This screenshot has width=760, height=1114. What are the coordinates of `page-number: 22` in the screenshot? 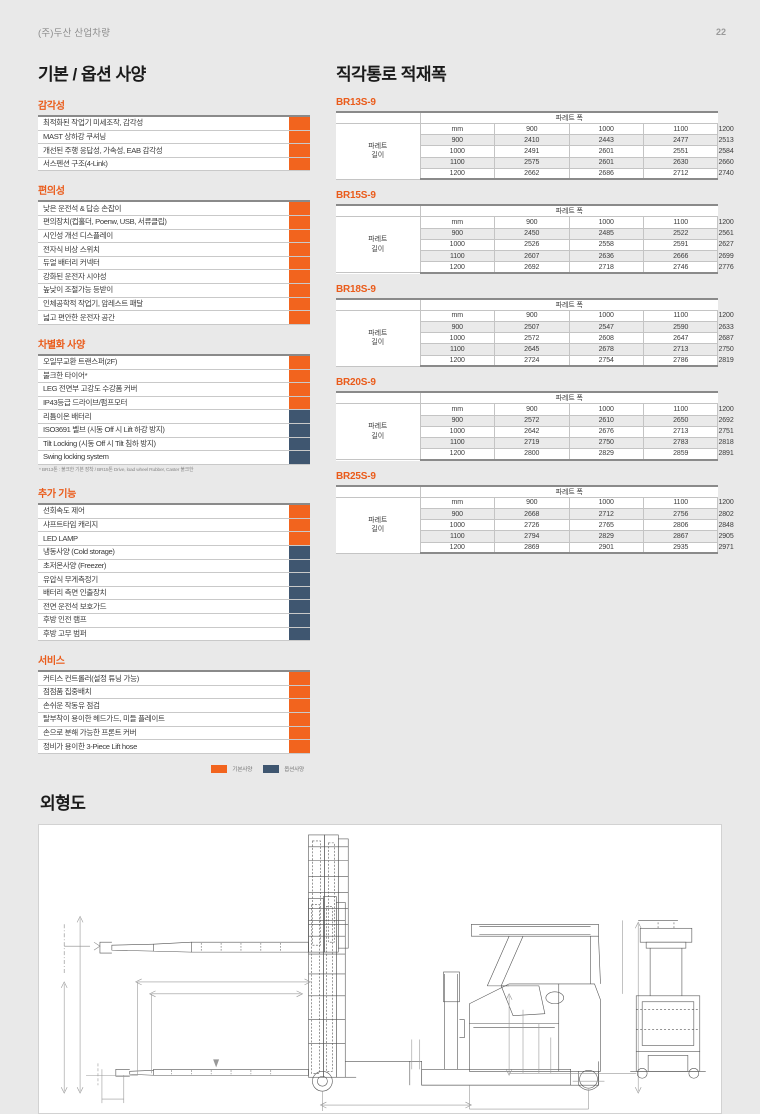 It's located at (721, 32).